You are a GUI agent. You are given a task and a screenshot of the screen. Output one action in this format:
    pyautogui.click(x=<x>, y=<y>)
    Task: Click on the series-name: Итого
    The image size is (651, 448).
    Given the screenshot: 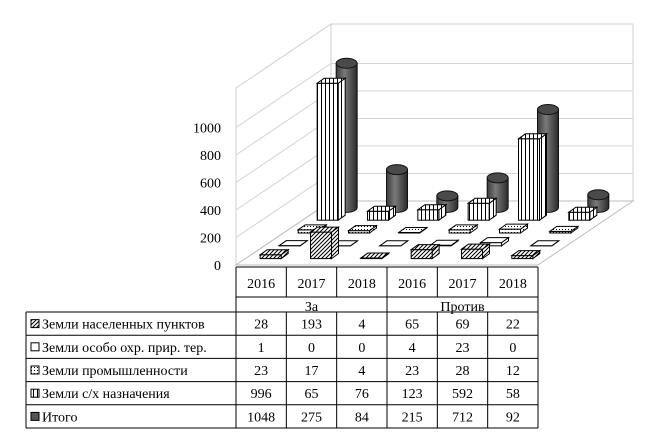 What is the action you would take?
    pyautogui.click(x=59, y=417)
    